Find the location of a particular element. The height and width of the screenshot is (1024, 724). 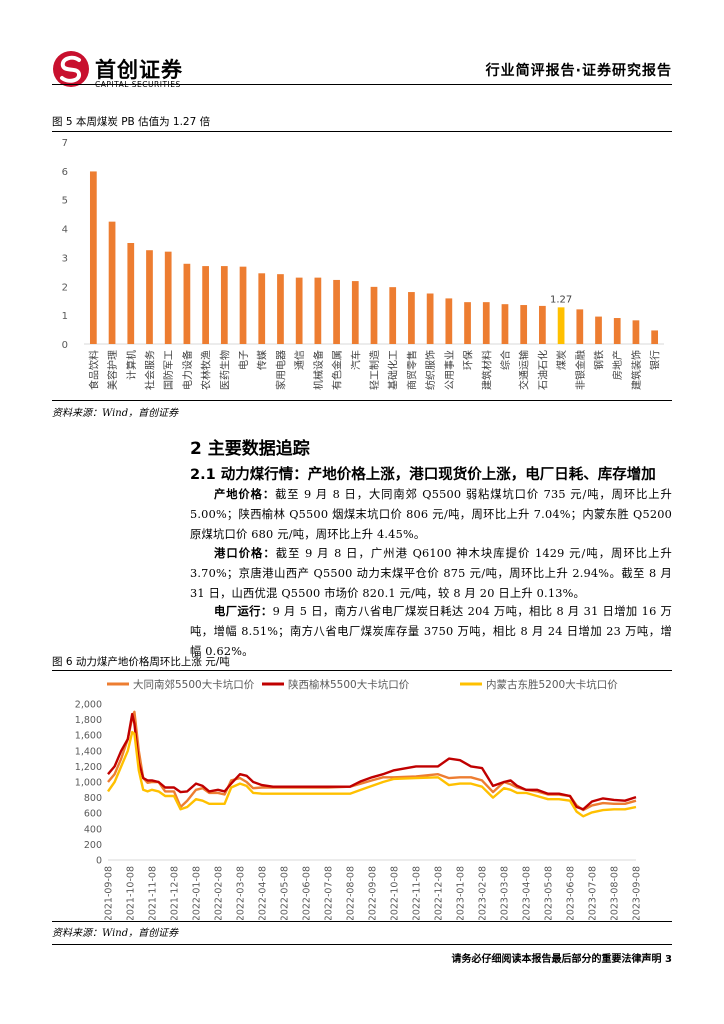

paragraph-label: 电厂运行： is located at coordinates (243, 611).